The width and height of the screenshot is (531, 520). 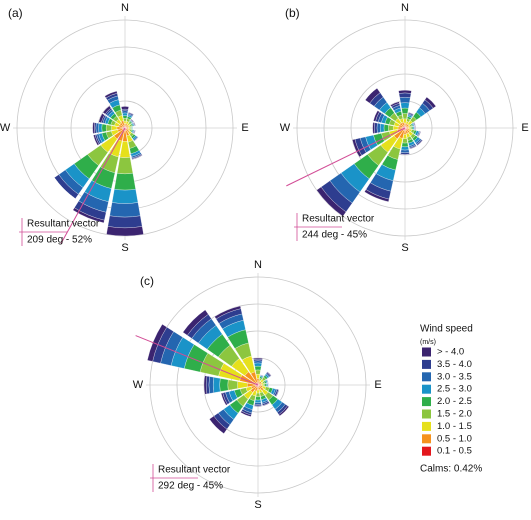 What do you see at coordinates (292, 13) in the screenshot?
I see `panel-label: (b)` at bounding box center [292, 13].